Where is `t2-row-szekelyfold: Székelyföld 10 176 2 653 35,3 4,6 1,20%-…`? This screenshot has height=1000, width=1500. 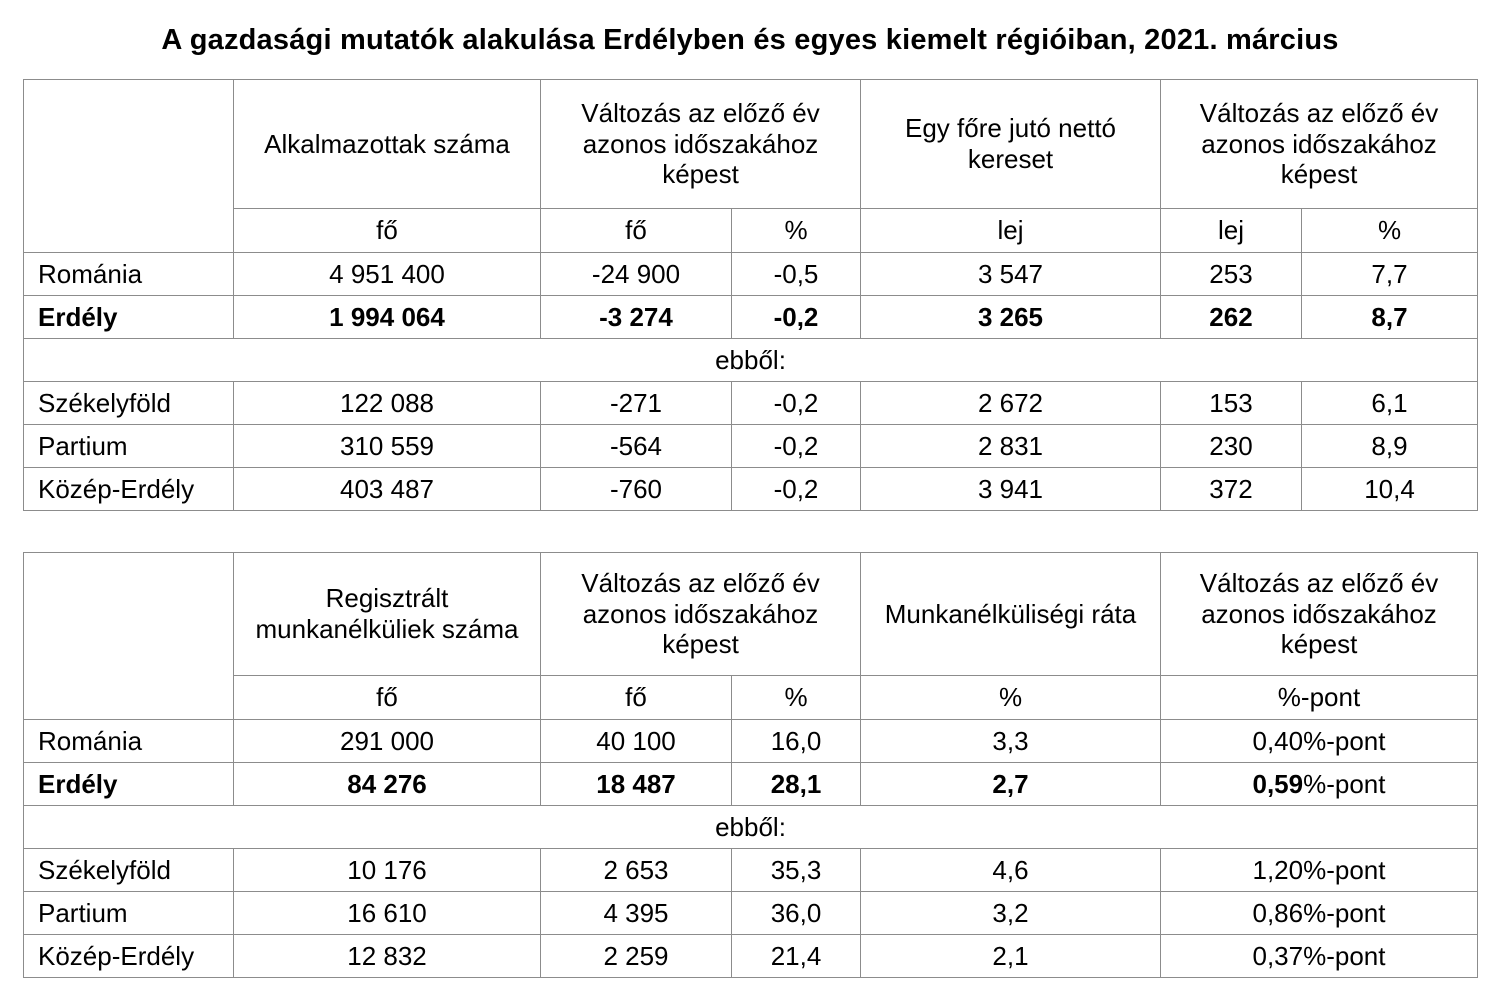
t2-row-szekelyfold: Székelyföld 10 176 2 653 35,3 4,6 1,20%-… is located at coordinates (750, 870).